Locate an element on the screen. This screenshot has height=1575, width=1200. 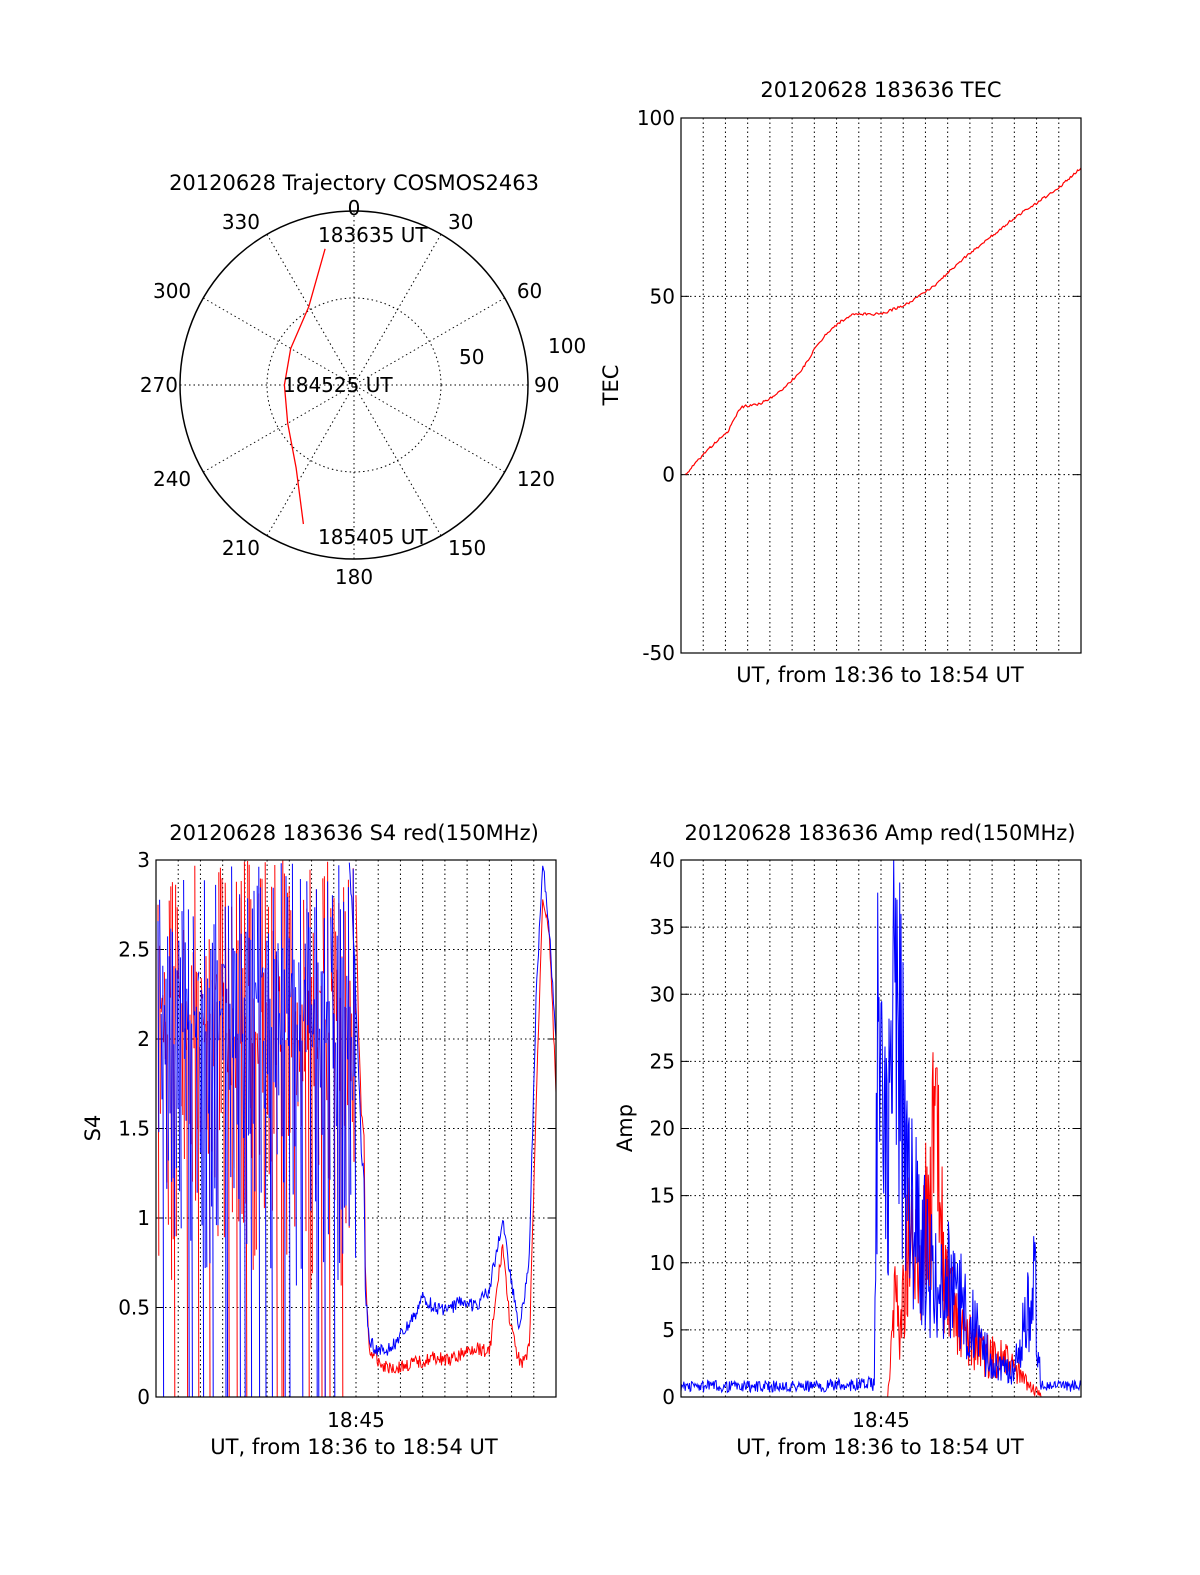
polar-labels: 0 30 60 90 120 150 180 210 240 270 300 330 50 100 is located at coordinates (363, 392).